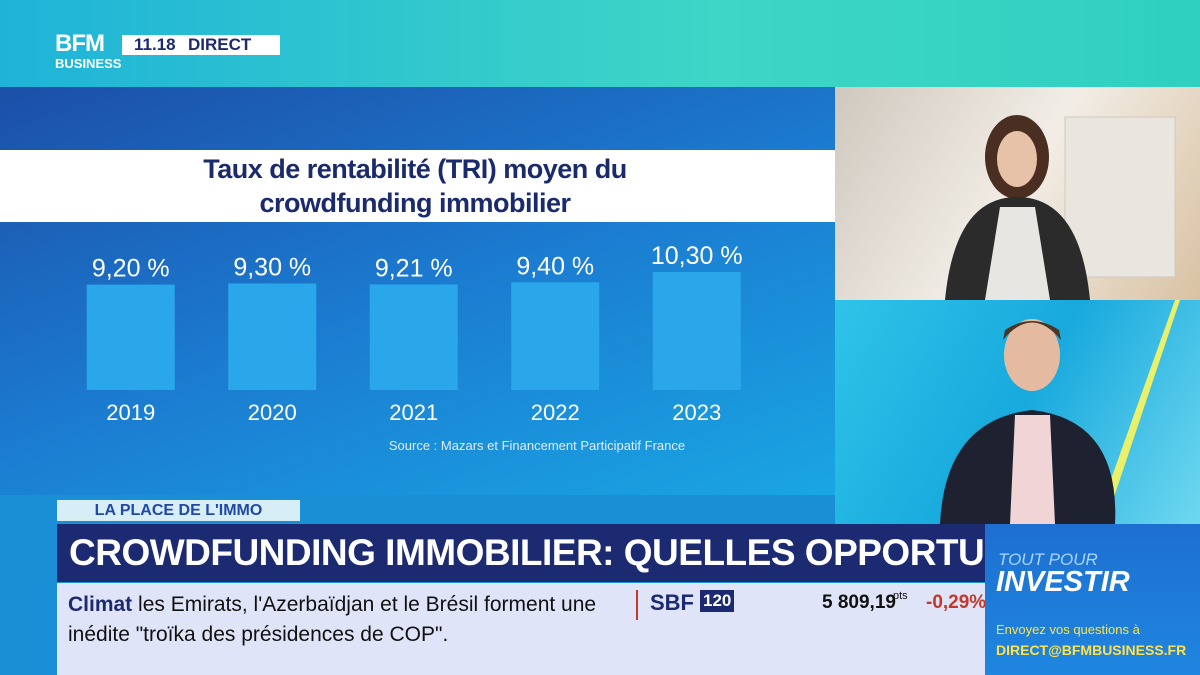 This screenshot has width=1200, height=675. Describe the element at coordinates (672, 602) in the screenshot. I see `index-name: SBF` at that location.